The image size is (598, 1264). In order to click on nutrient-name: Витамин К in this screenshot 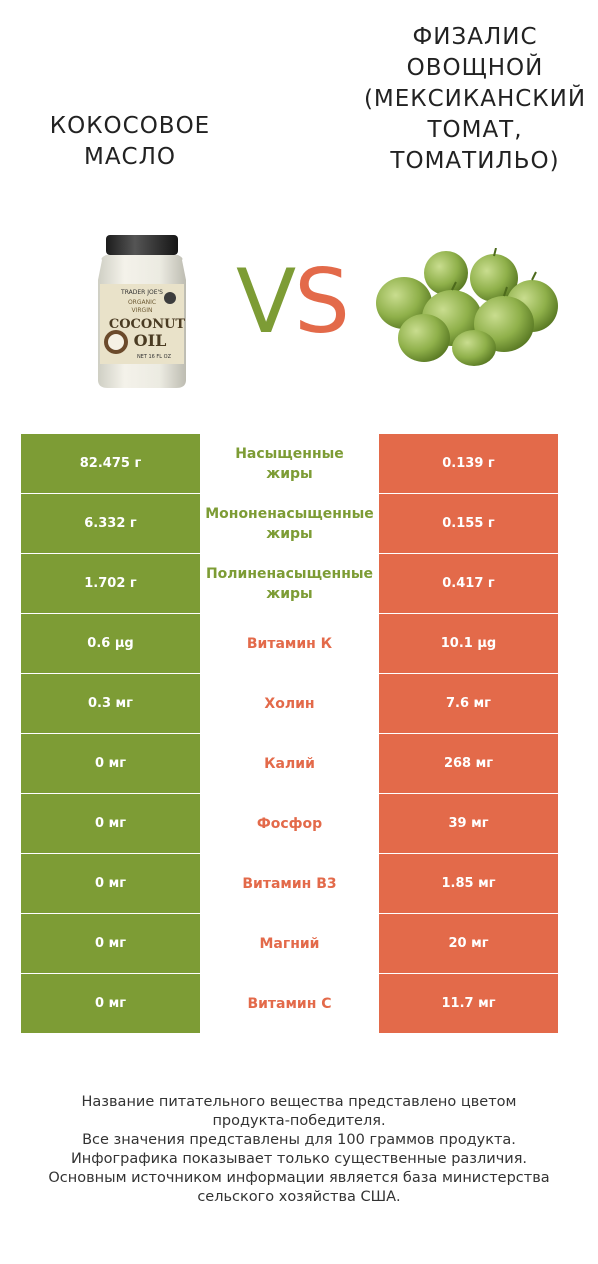, I will do `click(289, 643)`.